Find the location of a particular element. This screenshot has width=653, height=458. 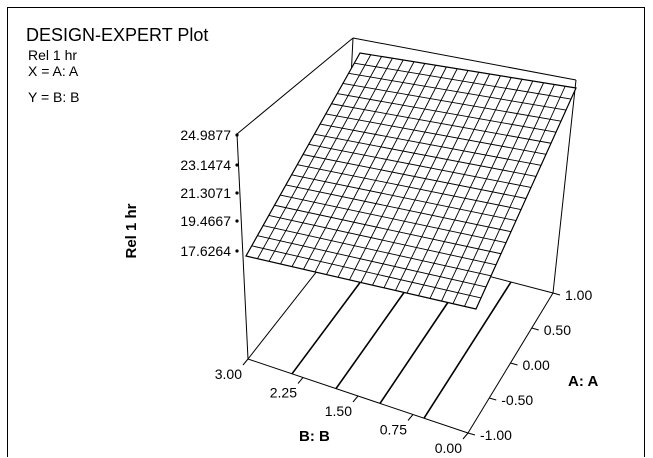

info-line-2: X = A: A is located at coordinates (53, 71).